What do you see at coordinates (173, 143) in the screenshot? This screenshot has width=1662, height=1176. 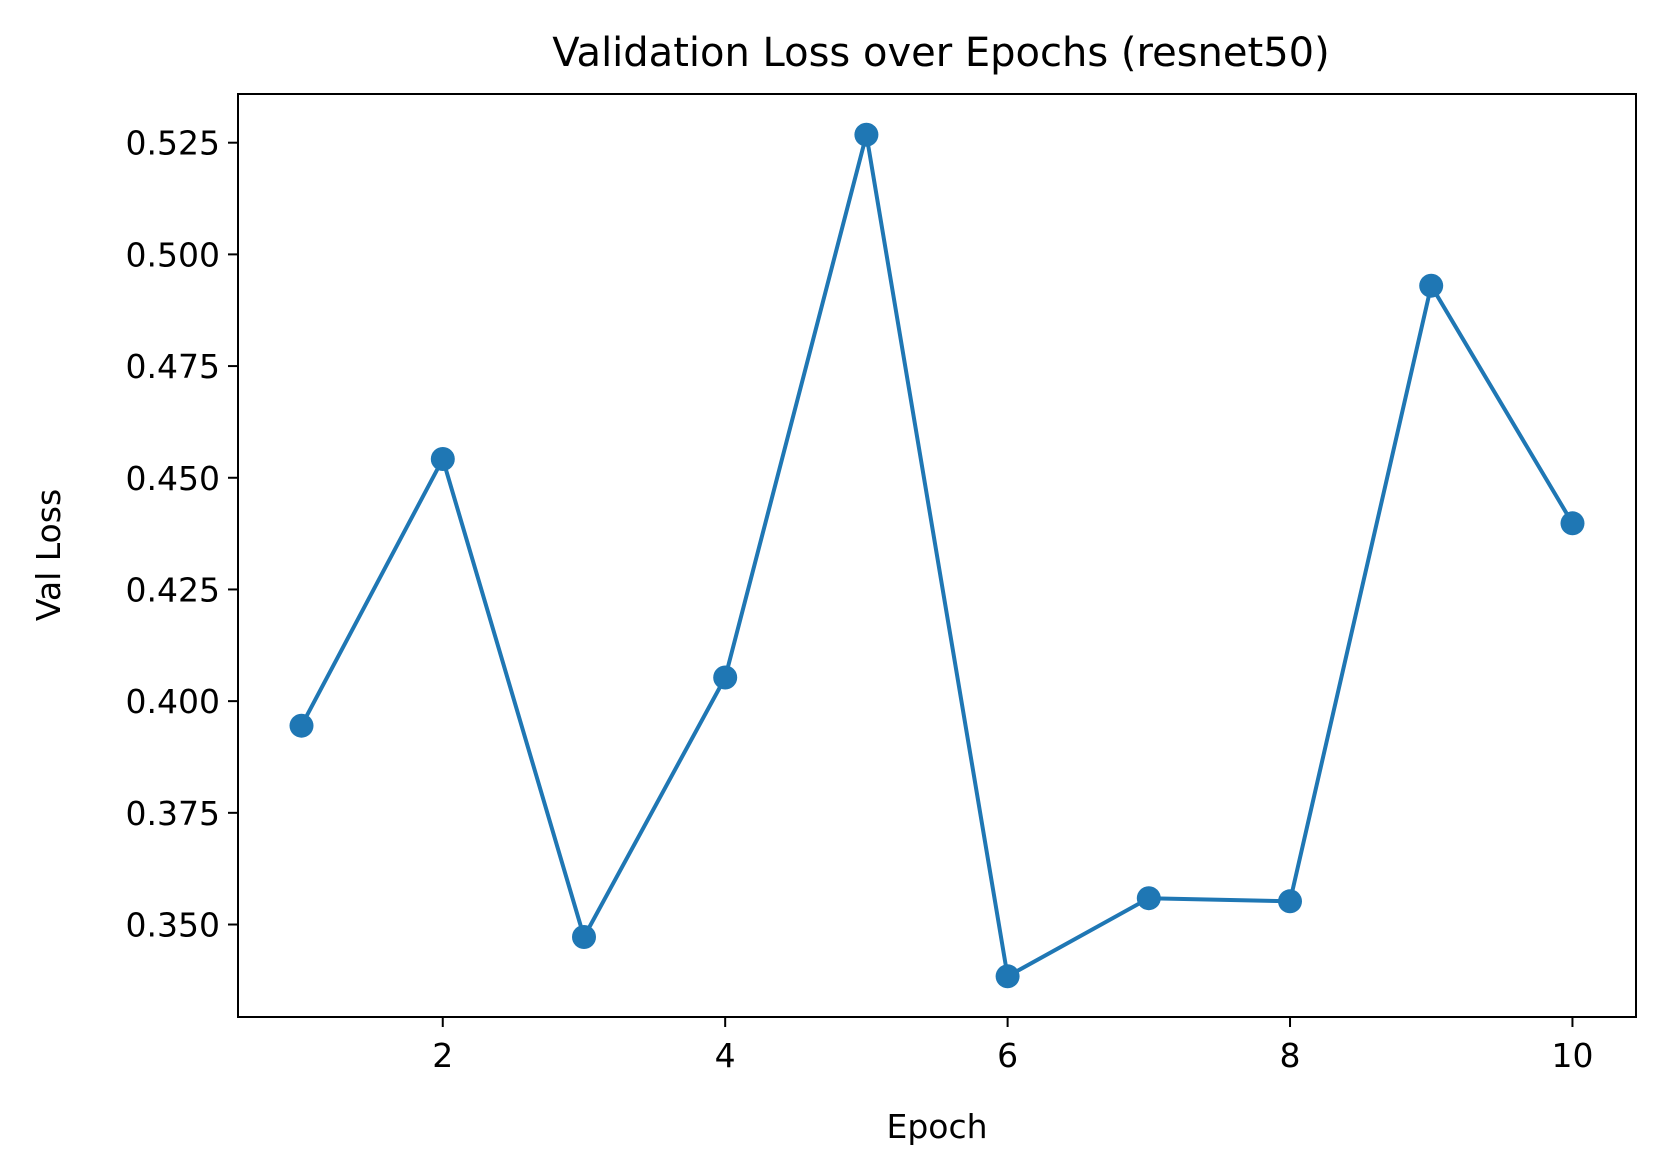 I see `y-tick-label: 0.525` at bounding box center [173, 143].